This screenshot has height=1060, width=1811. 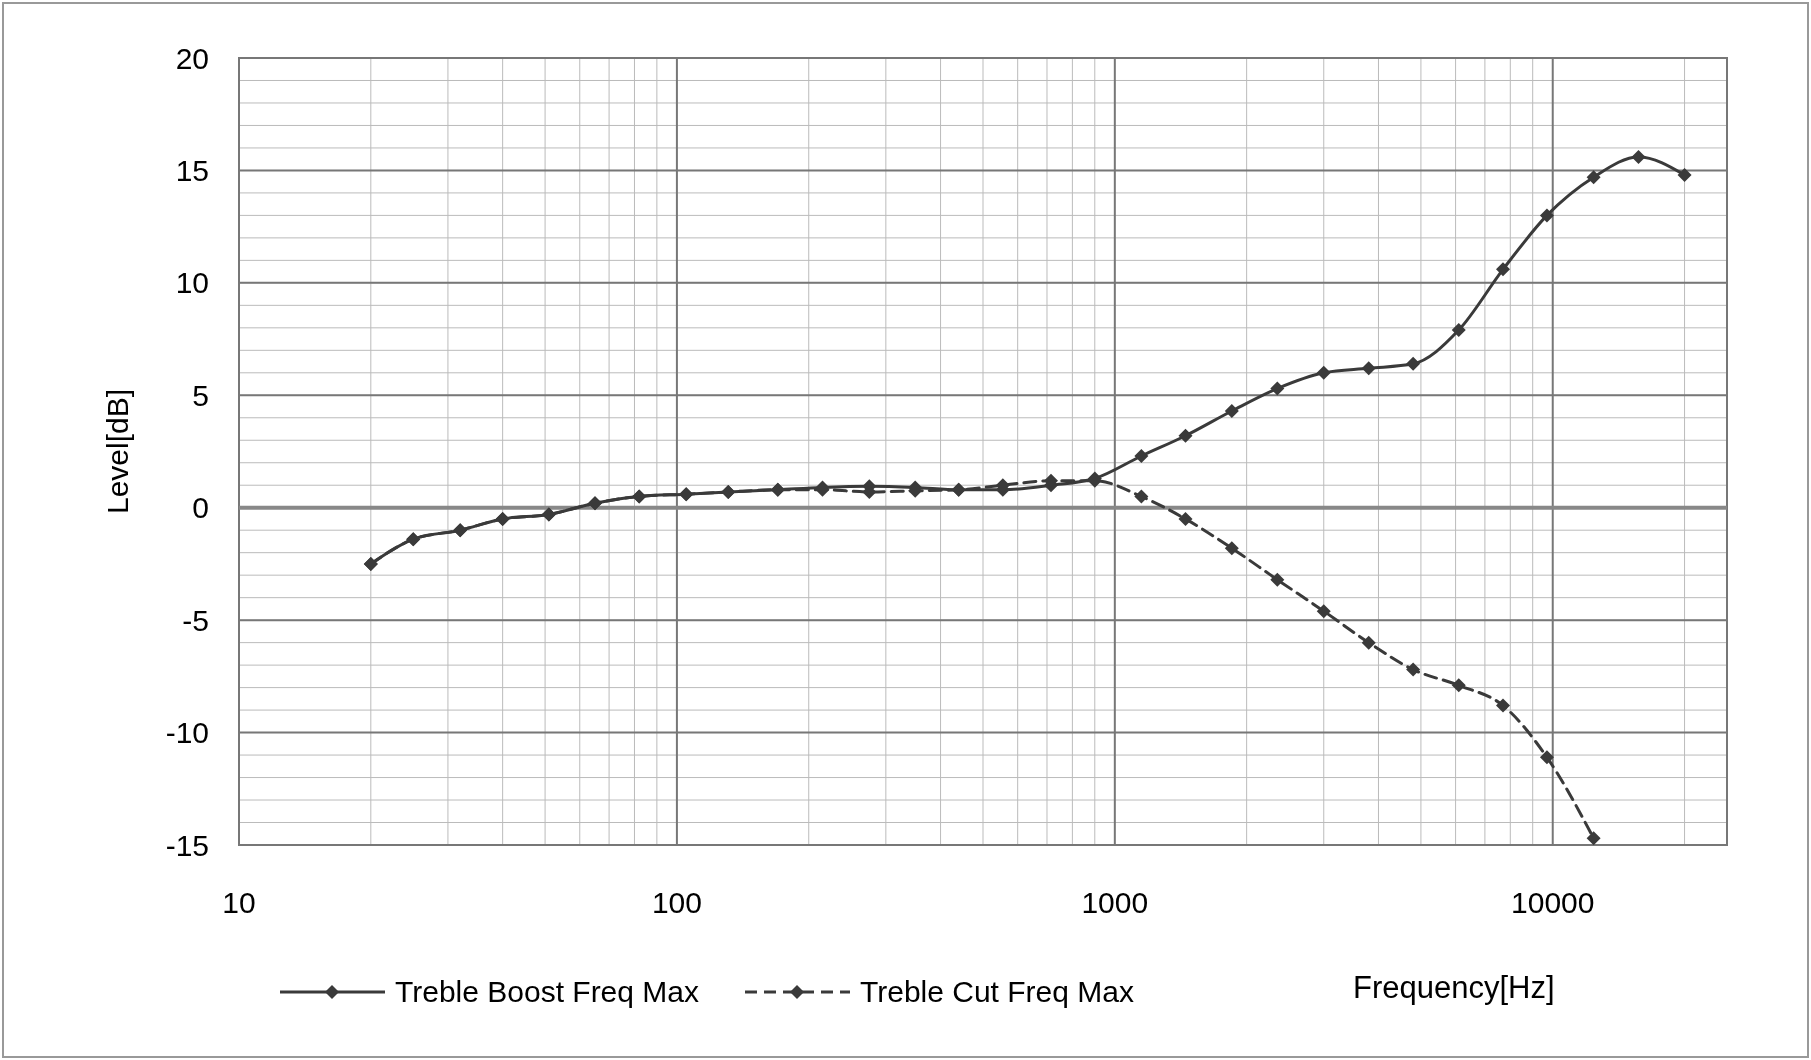 What do you see at coordinates (547, 991) in the screenshot?
I see `legend-label: Treble Boost Freq Max` at bounding box center [547, 991].